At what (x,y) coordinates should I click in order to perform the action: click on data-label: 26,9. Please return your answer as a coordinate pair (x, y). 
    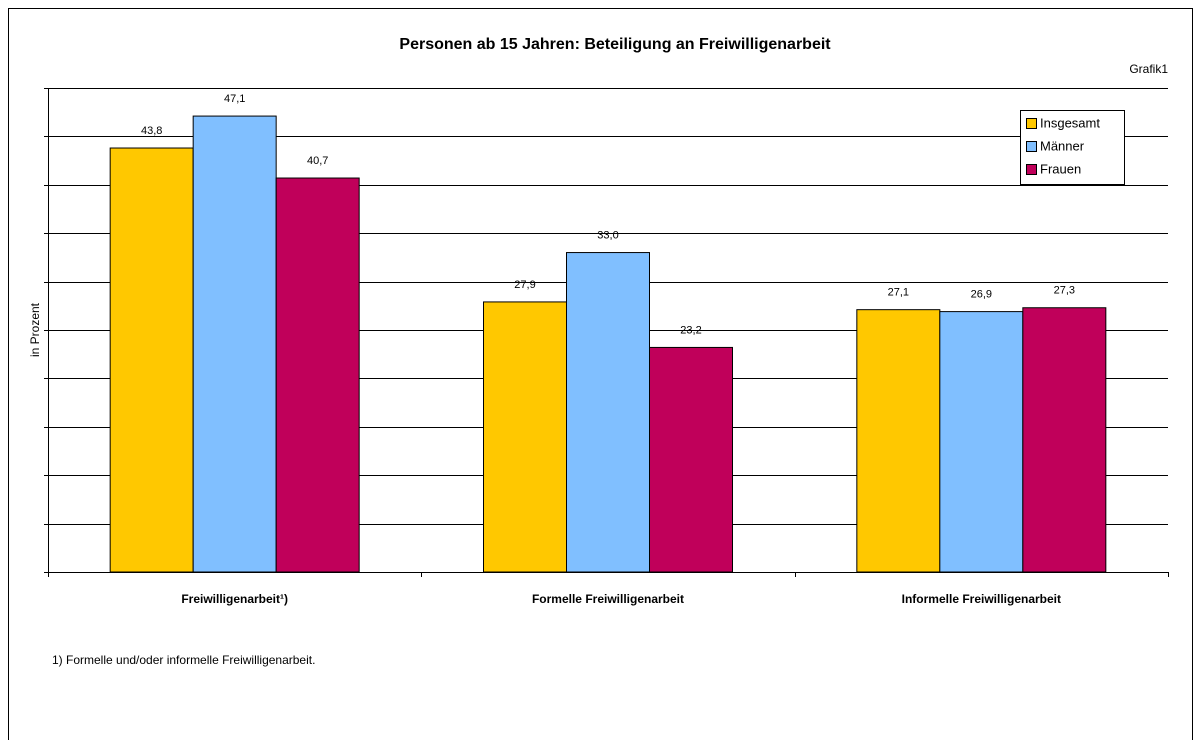
    Looking at the image, I should click on (981, 295).